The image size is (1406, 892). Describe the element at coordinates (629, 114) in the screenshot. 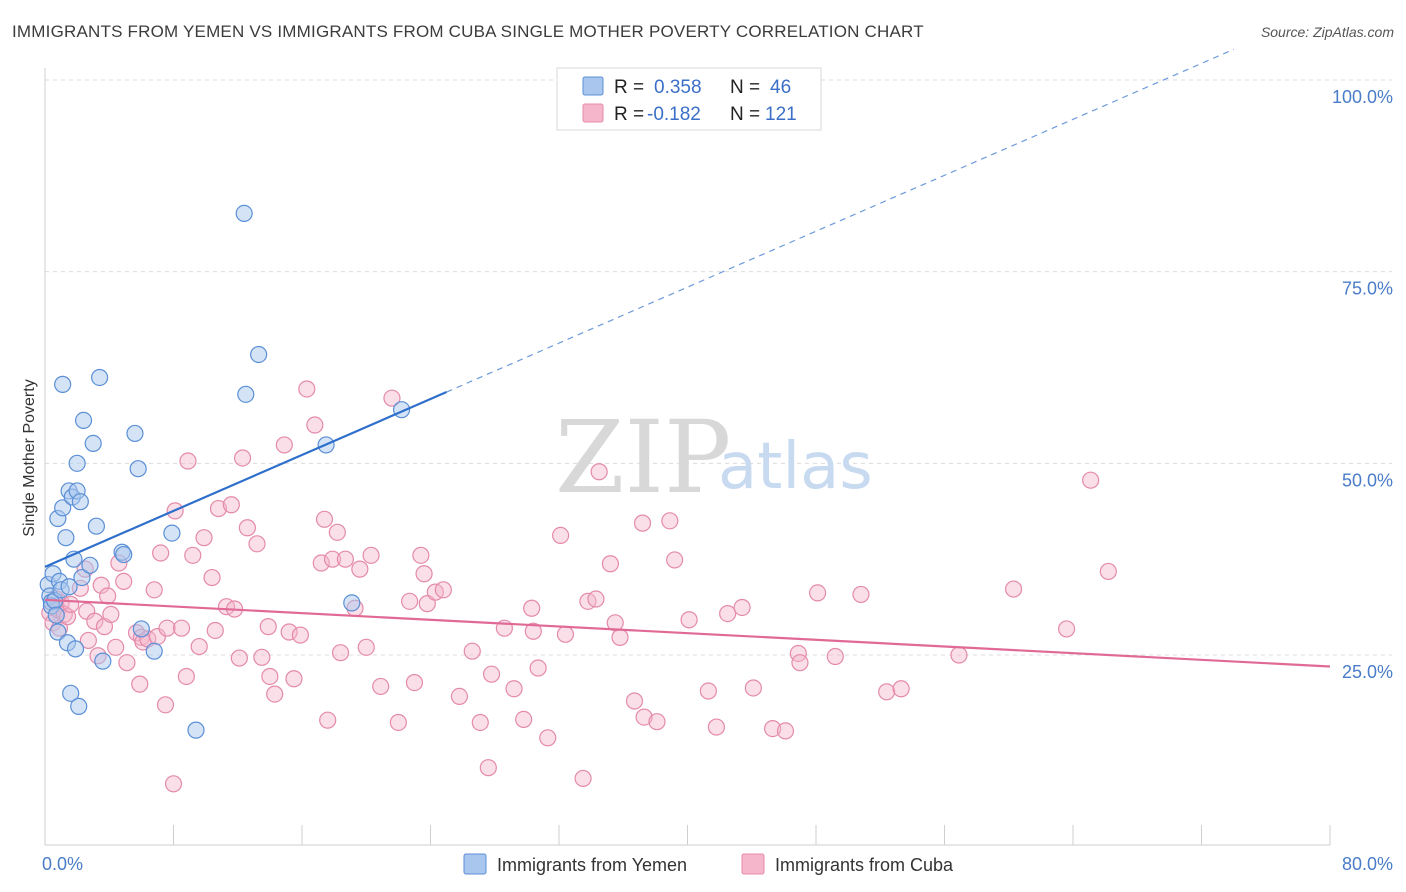

I see `legend-cuba-r-label: R =` at that location.